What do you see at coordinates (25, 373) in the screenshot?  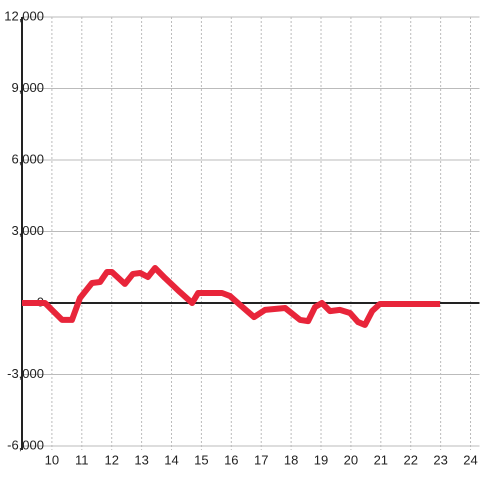 I see `y-tick-label: -3,000` at bounding box center [25, 373].